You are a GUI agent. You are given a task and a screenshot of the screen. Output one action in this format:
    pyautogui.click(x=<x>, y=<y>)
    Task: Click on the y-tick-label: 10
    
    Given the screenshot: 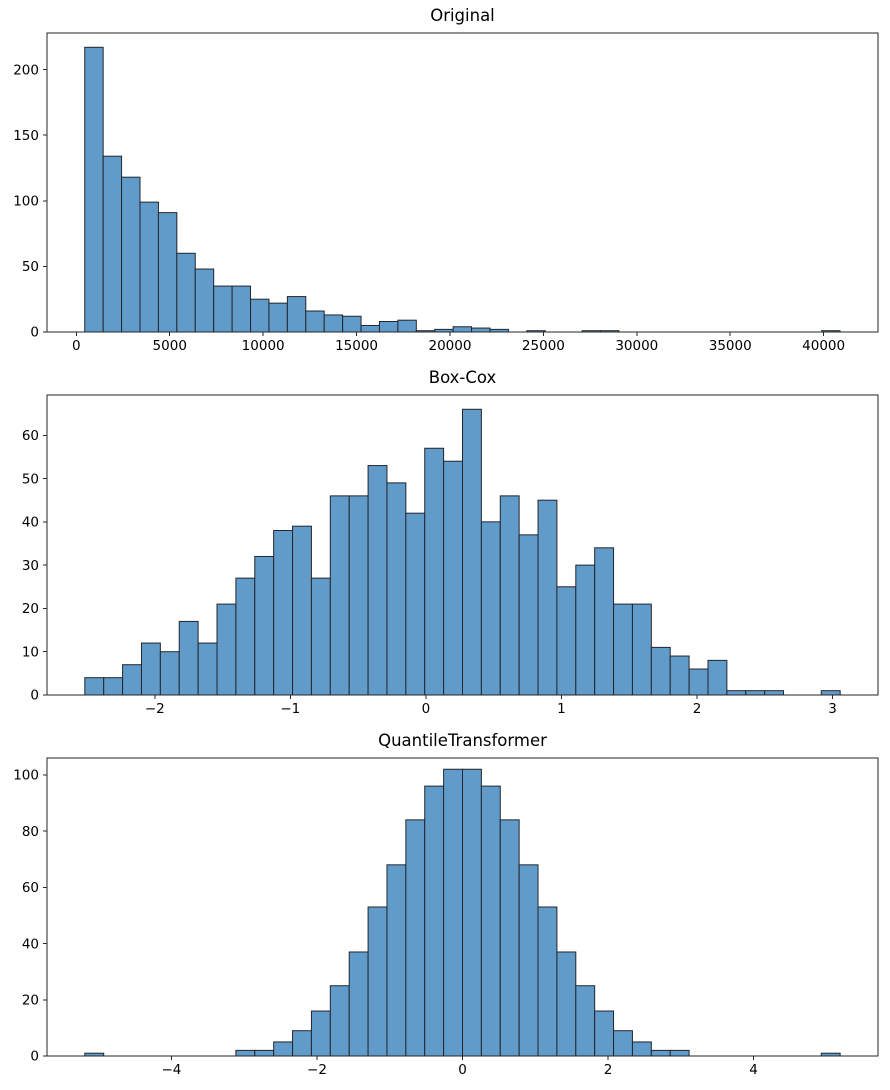 What is the action you would take?
    pyautogui.click(x=30, y=652)
    